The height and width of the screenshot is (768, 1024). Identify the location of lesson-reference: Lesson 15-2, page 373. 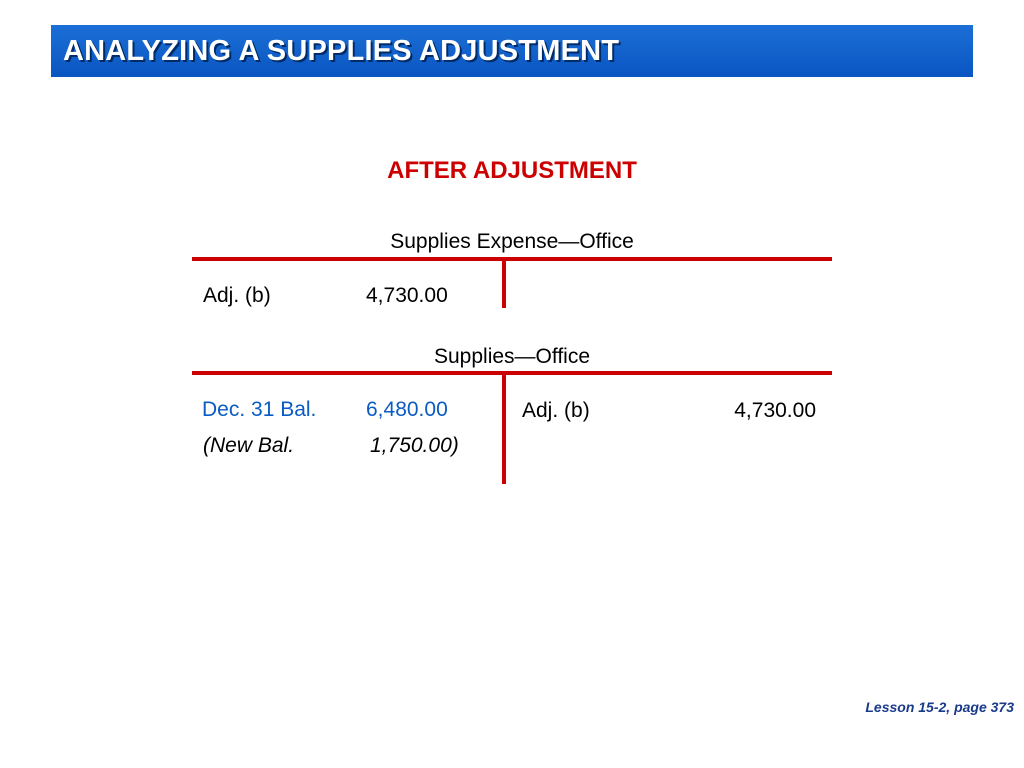
(939, 707).